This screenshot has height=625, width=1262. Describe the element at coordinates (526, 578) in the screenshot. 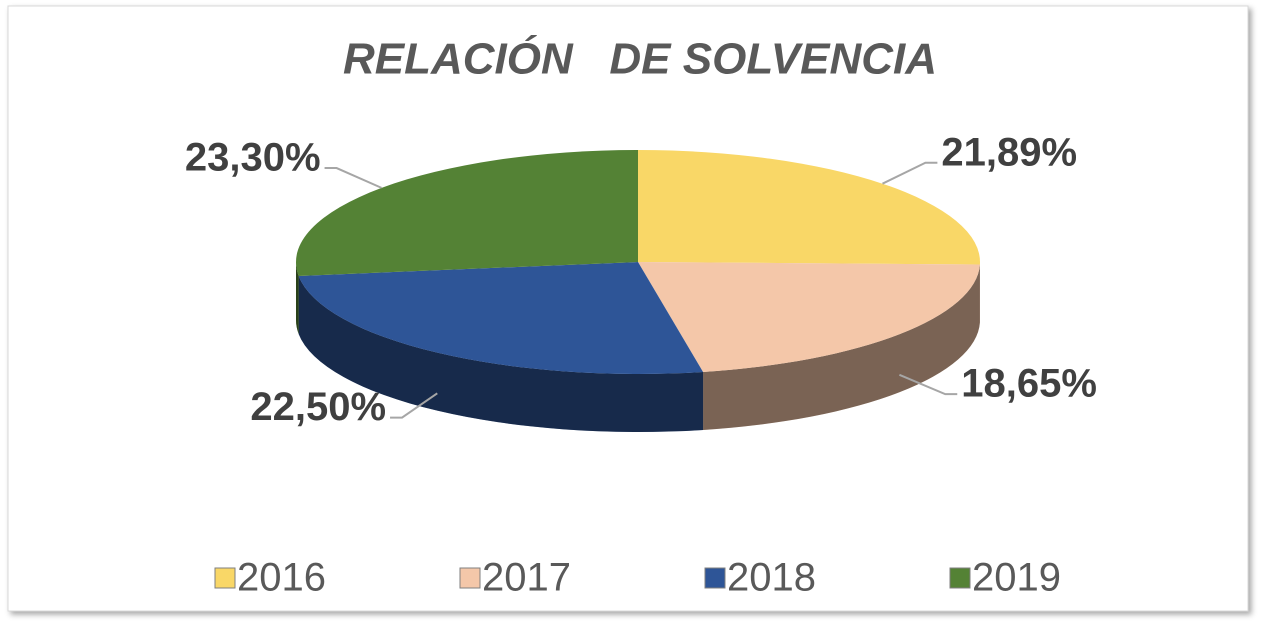

I see `legend-label: 2017` at that location.